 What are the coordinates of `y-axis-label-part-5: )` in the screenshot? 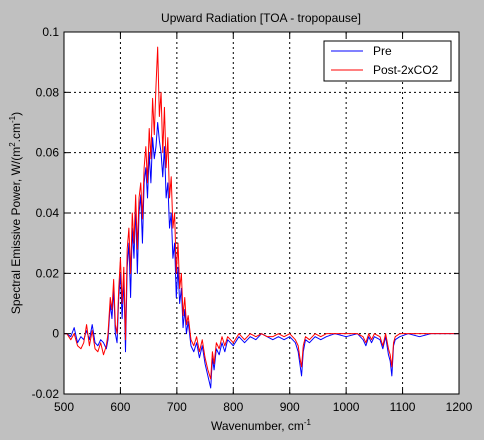 It's located at (16, 114).